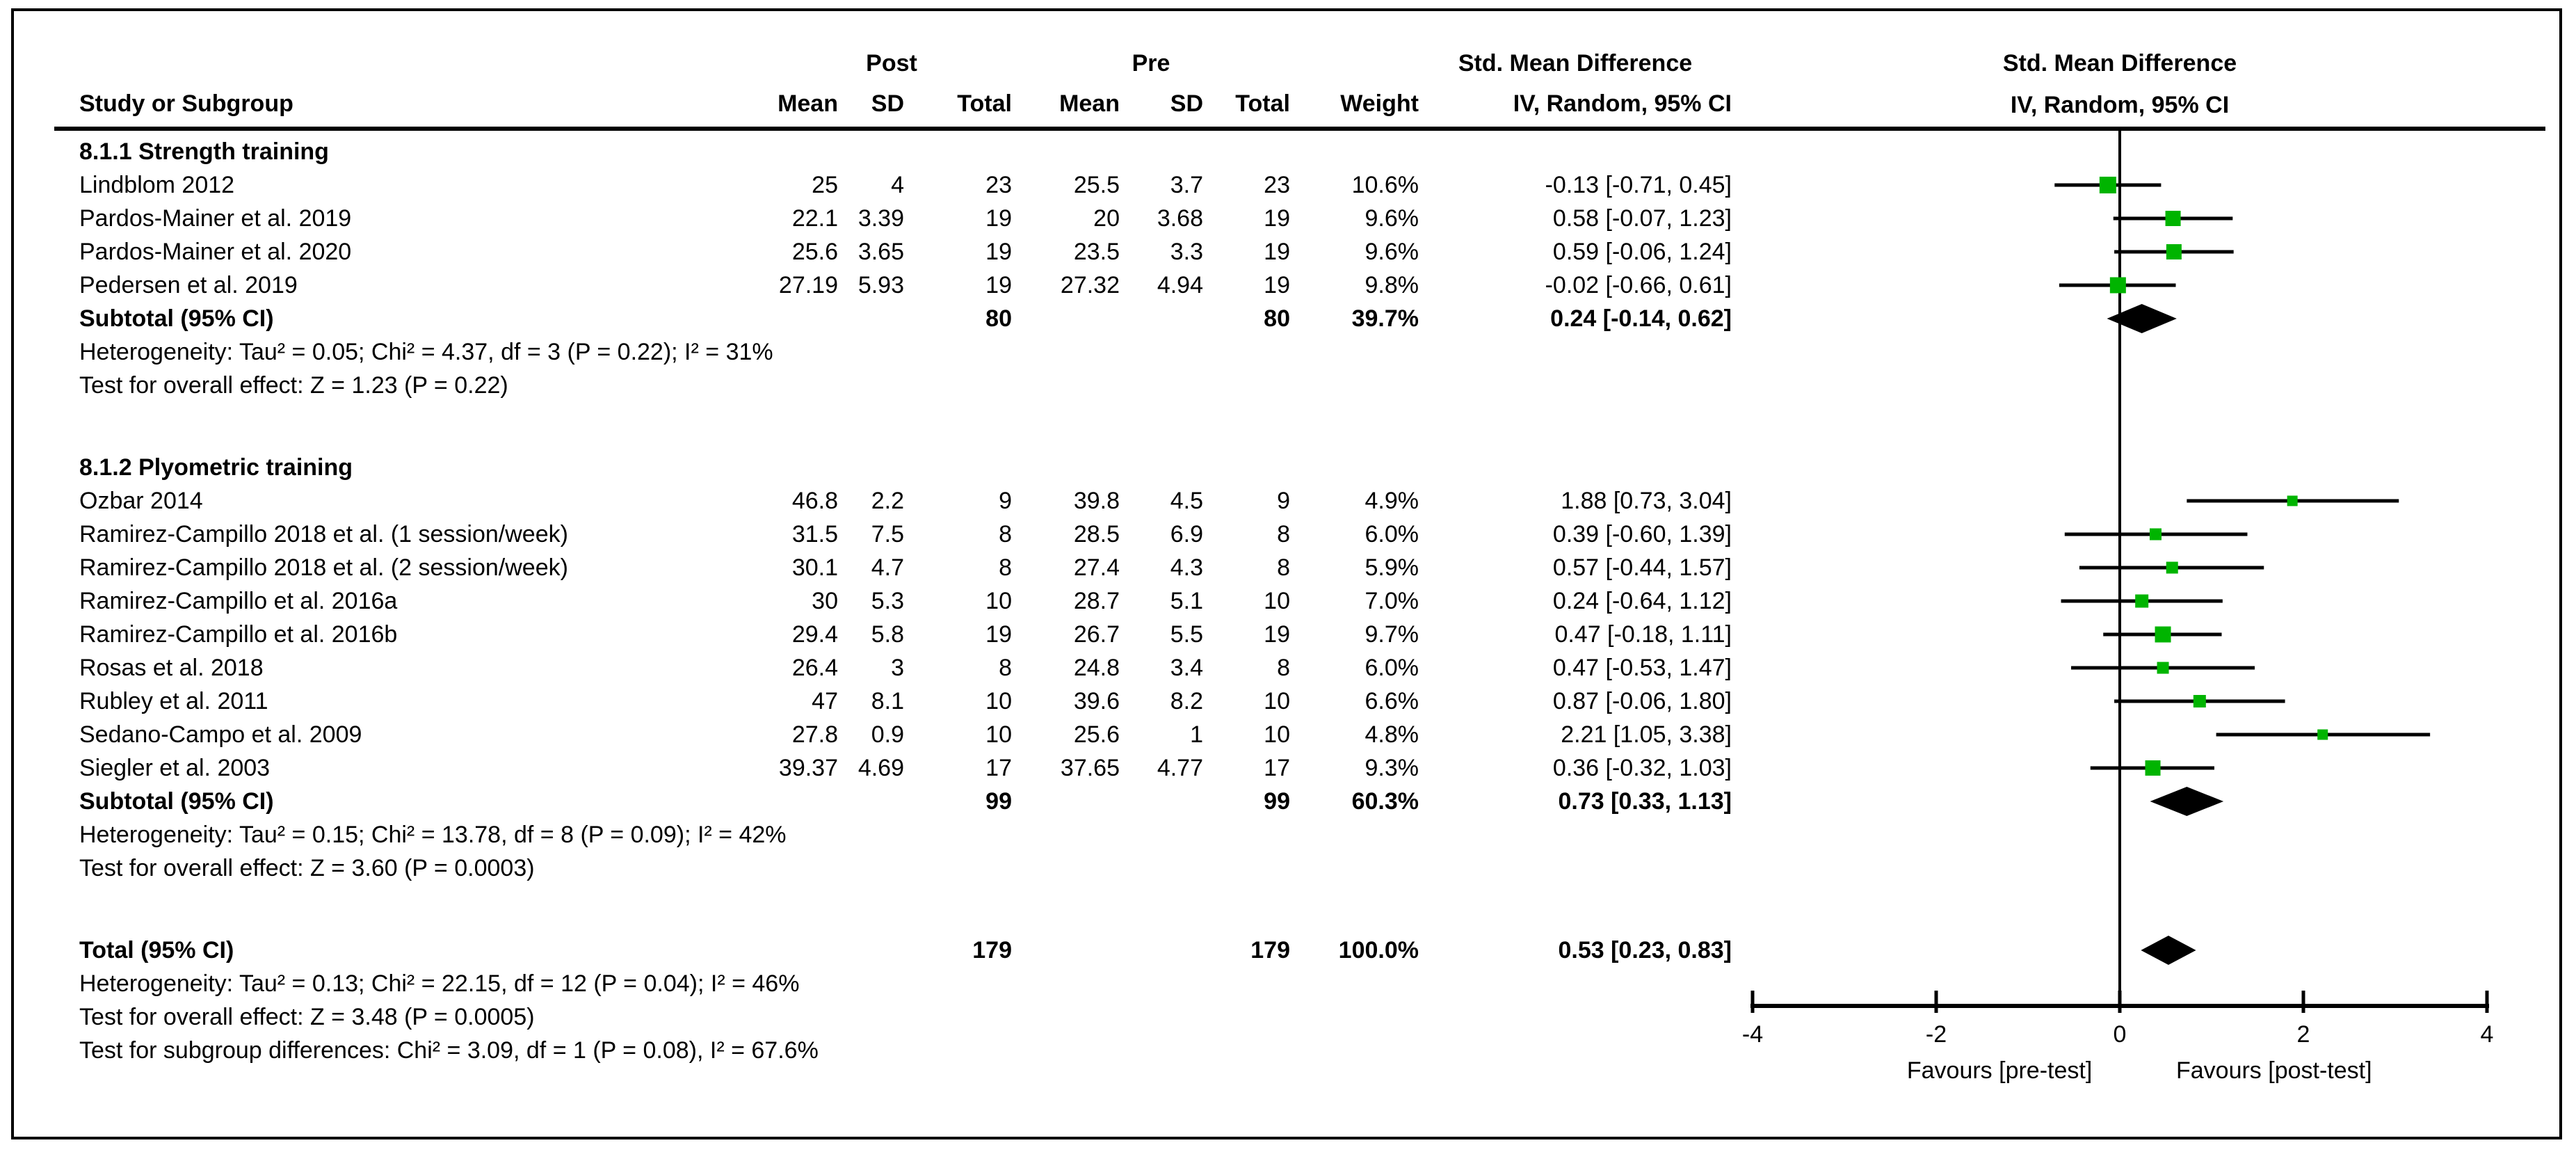  What do you see at coordinates (1392, 501) in the screenshot?
I see `weight: 4.9%` at bounding box center [1392, 501].